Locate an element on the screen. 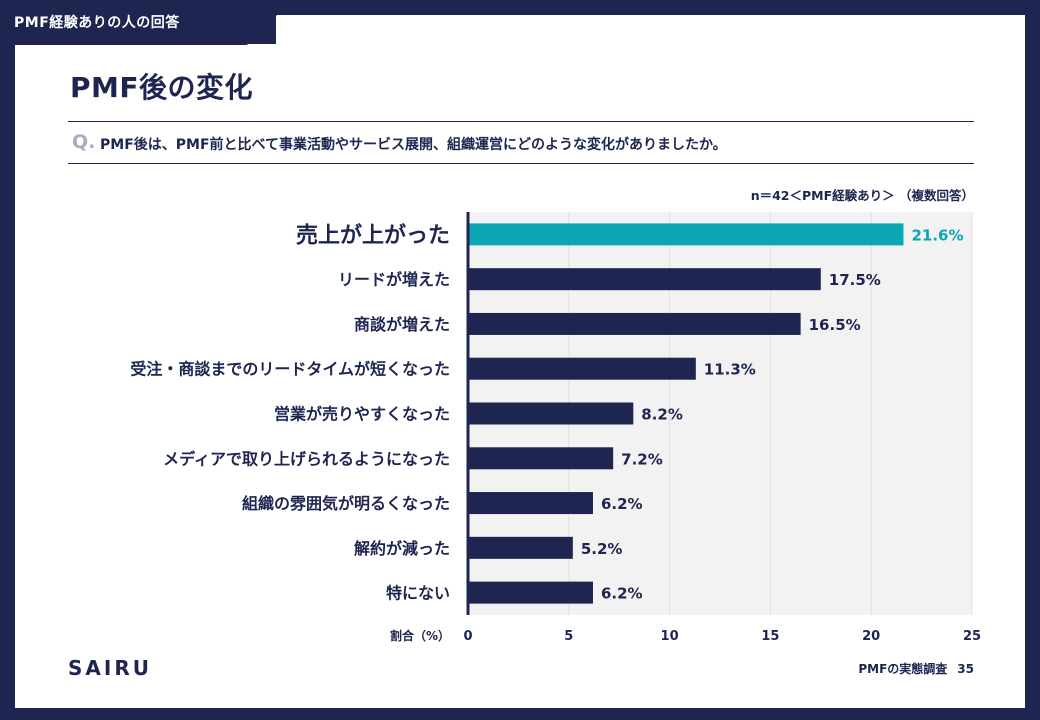  x-tick-label: 15 is located at coordinates (770, 636).